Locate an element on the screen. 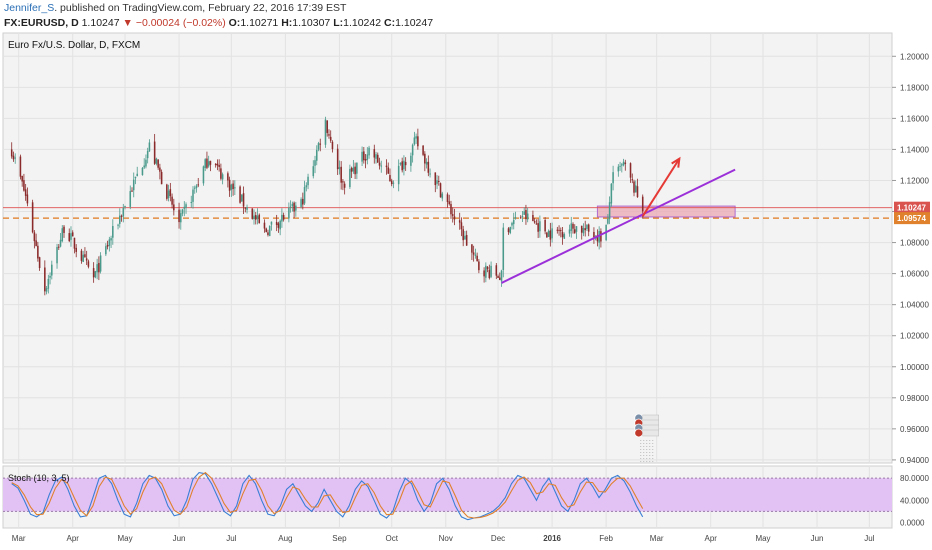  last-price-tag is located at coordinates (912, 207).